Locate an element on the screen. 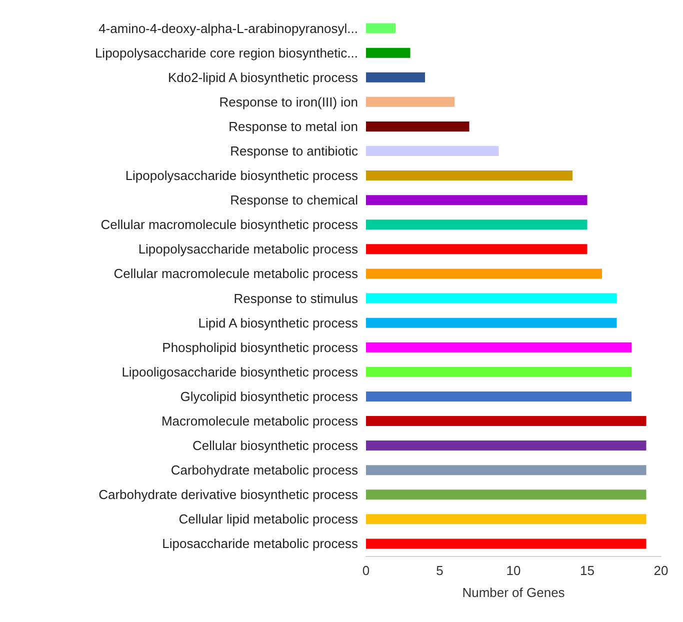 The height and width of the screenshot is (622, 683). y-tick-label: Response to antibiotic is located at coordinates (294, 151).